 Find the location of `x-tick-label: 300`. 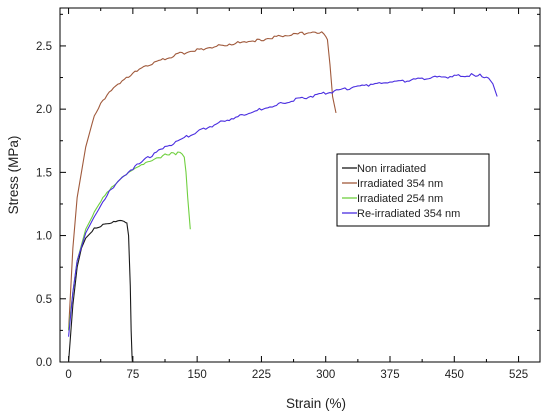

x-tick-label: 300 is located at coordinates (325, 375).